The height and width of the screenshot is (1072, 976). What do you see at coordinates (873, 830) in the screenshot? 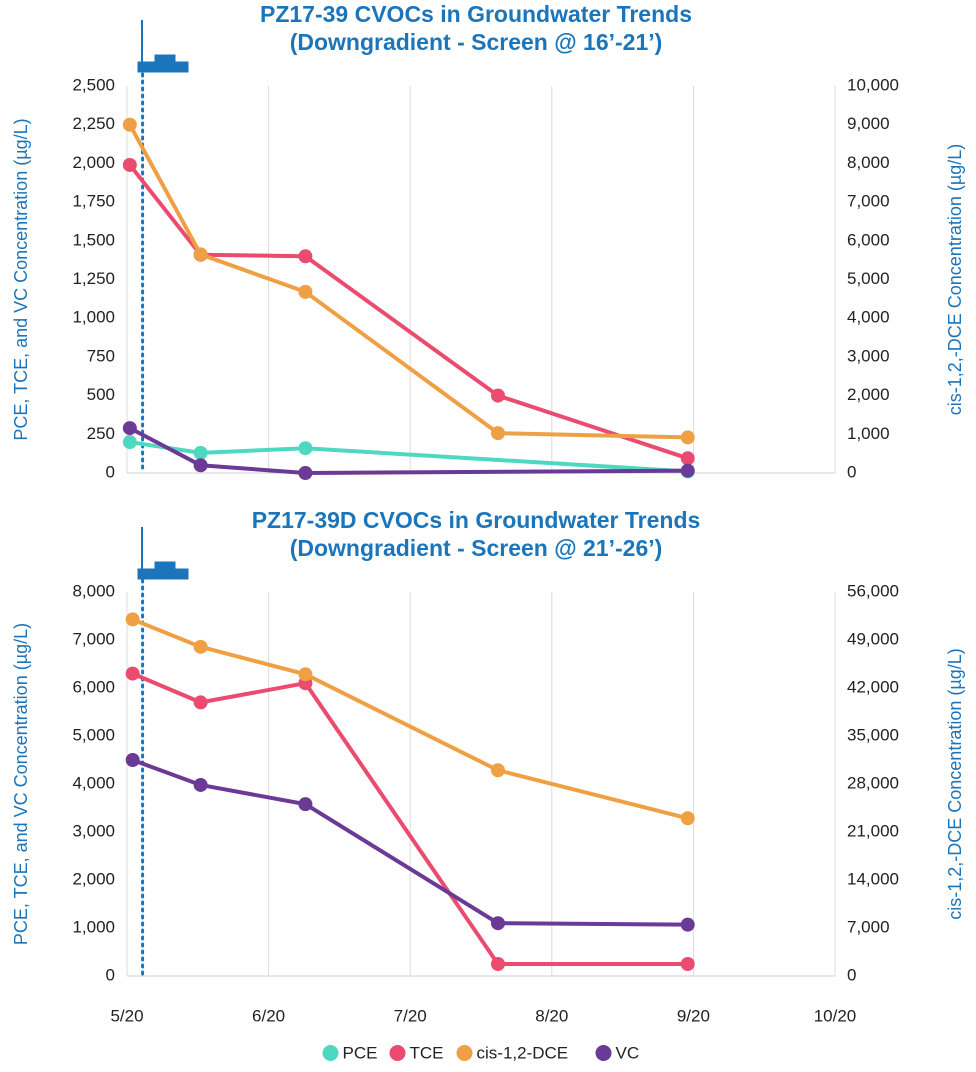
I see `y2-tick-label: 21,000` at bounding box center [873, 830].